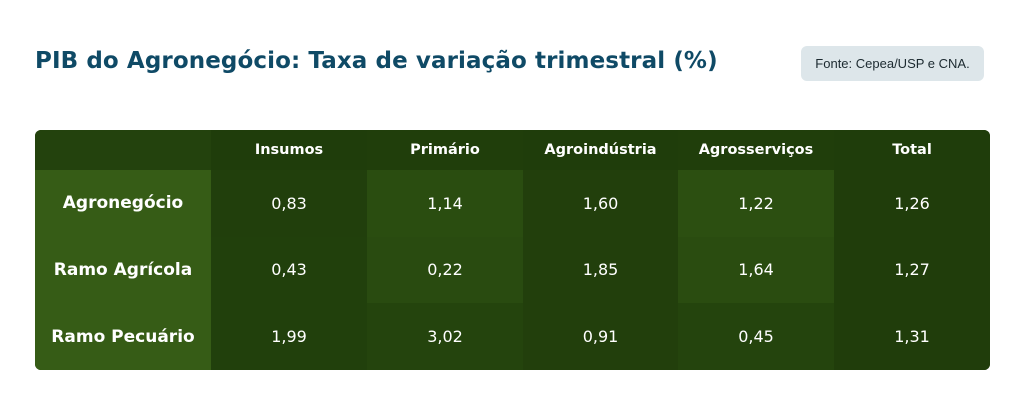 The width and height of the screenshot is (1024, 416). Describe the element at coordinates (756, 336) in the screenshot. I see `table-cell: 0,45` at that location.